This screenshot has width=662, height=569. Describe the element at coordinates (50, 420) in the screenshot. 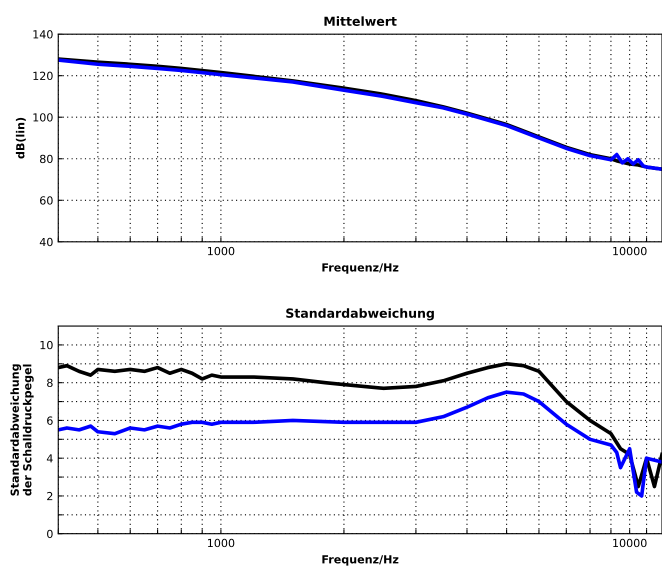

I see `y-tick-label: 6` at that location.